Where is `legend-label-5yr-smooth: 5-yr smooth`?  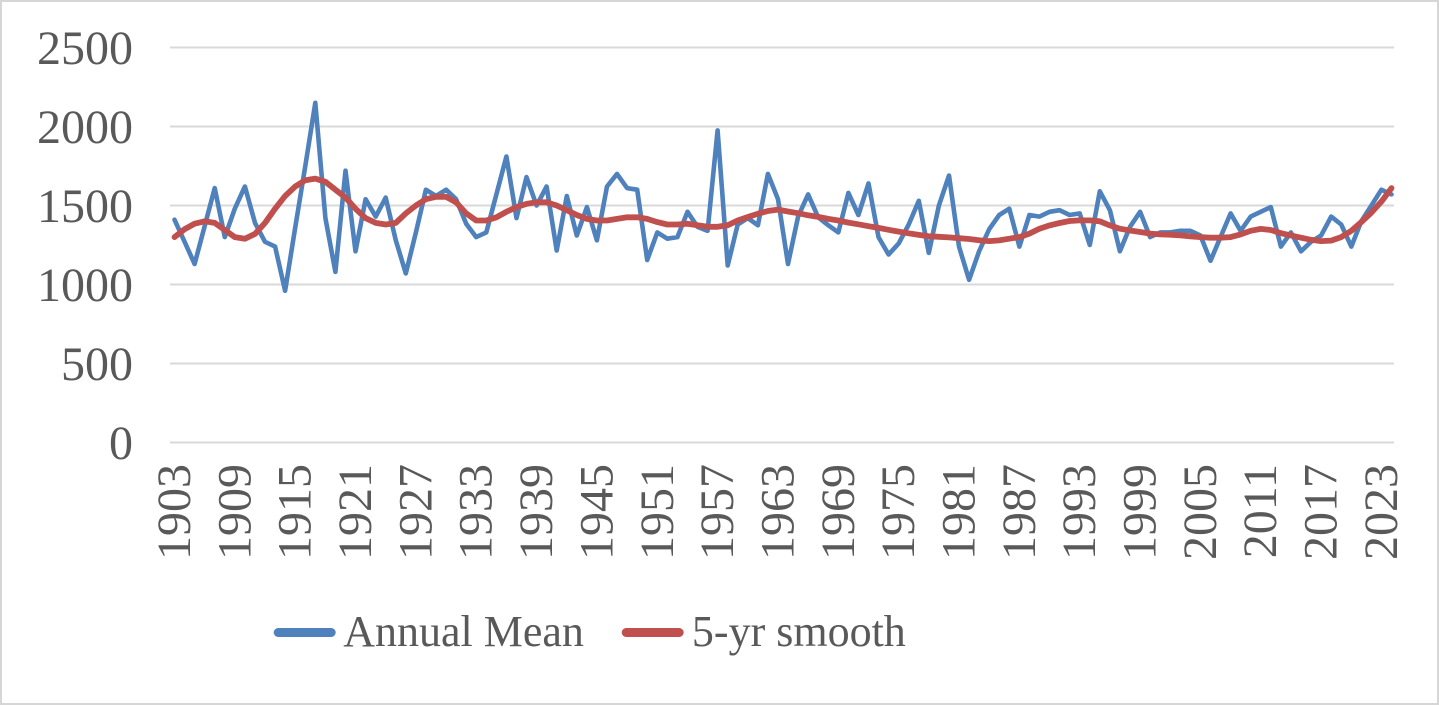
legend-label-5yr-smooth: 5-yr smooth is located at coordinates (798, 631).